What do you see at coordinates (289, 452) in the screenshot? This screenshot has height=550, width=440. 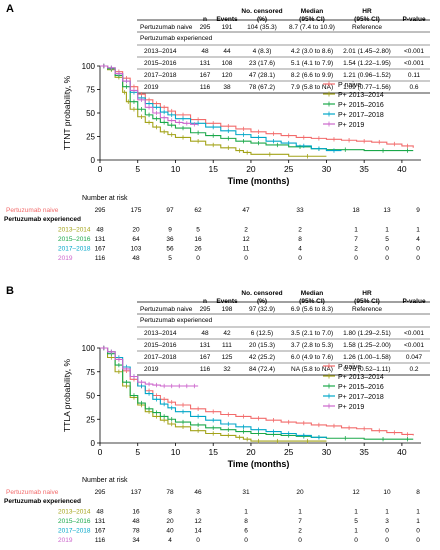 I see `x-tick-label: 25` at bounding box center [289, 452].